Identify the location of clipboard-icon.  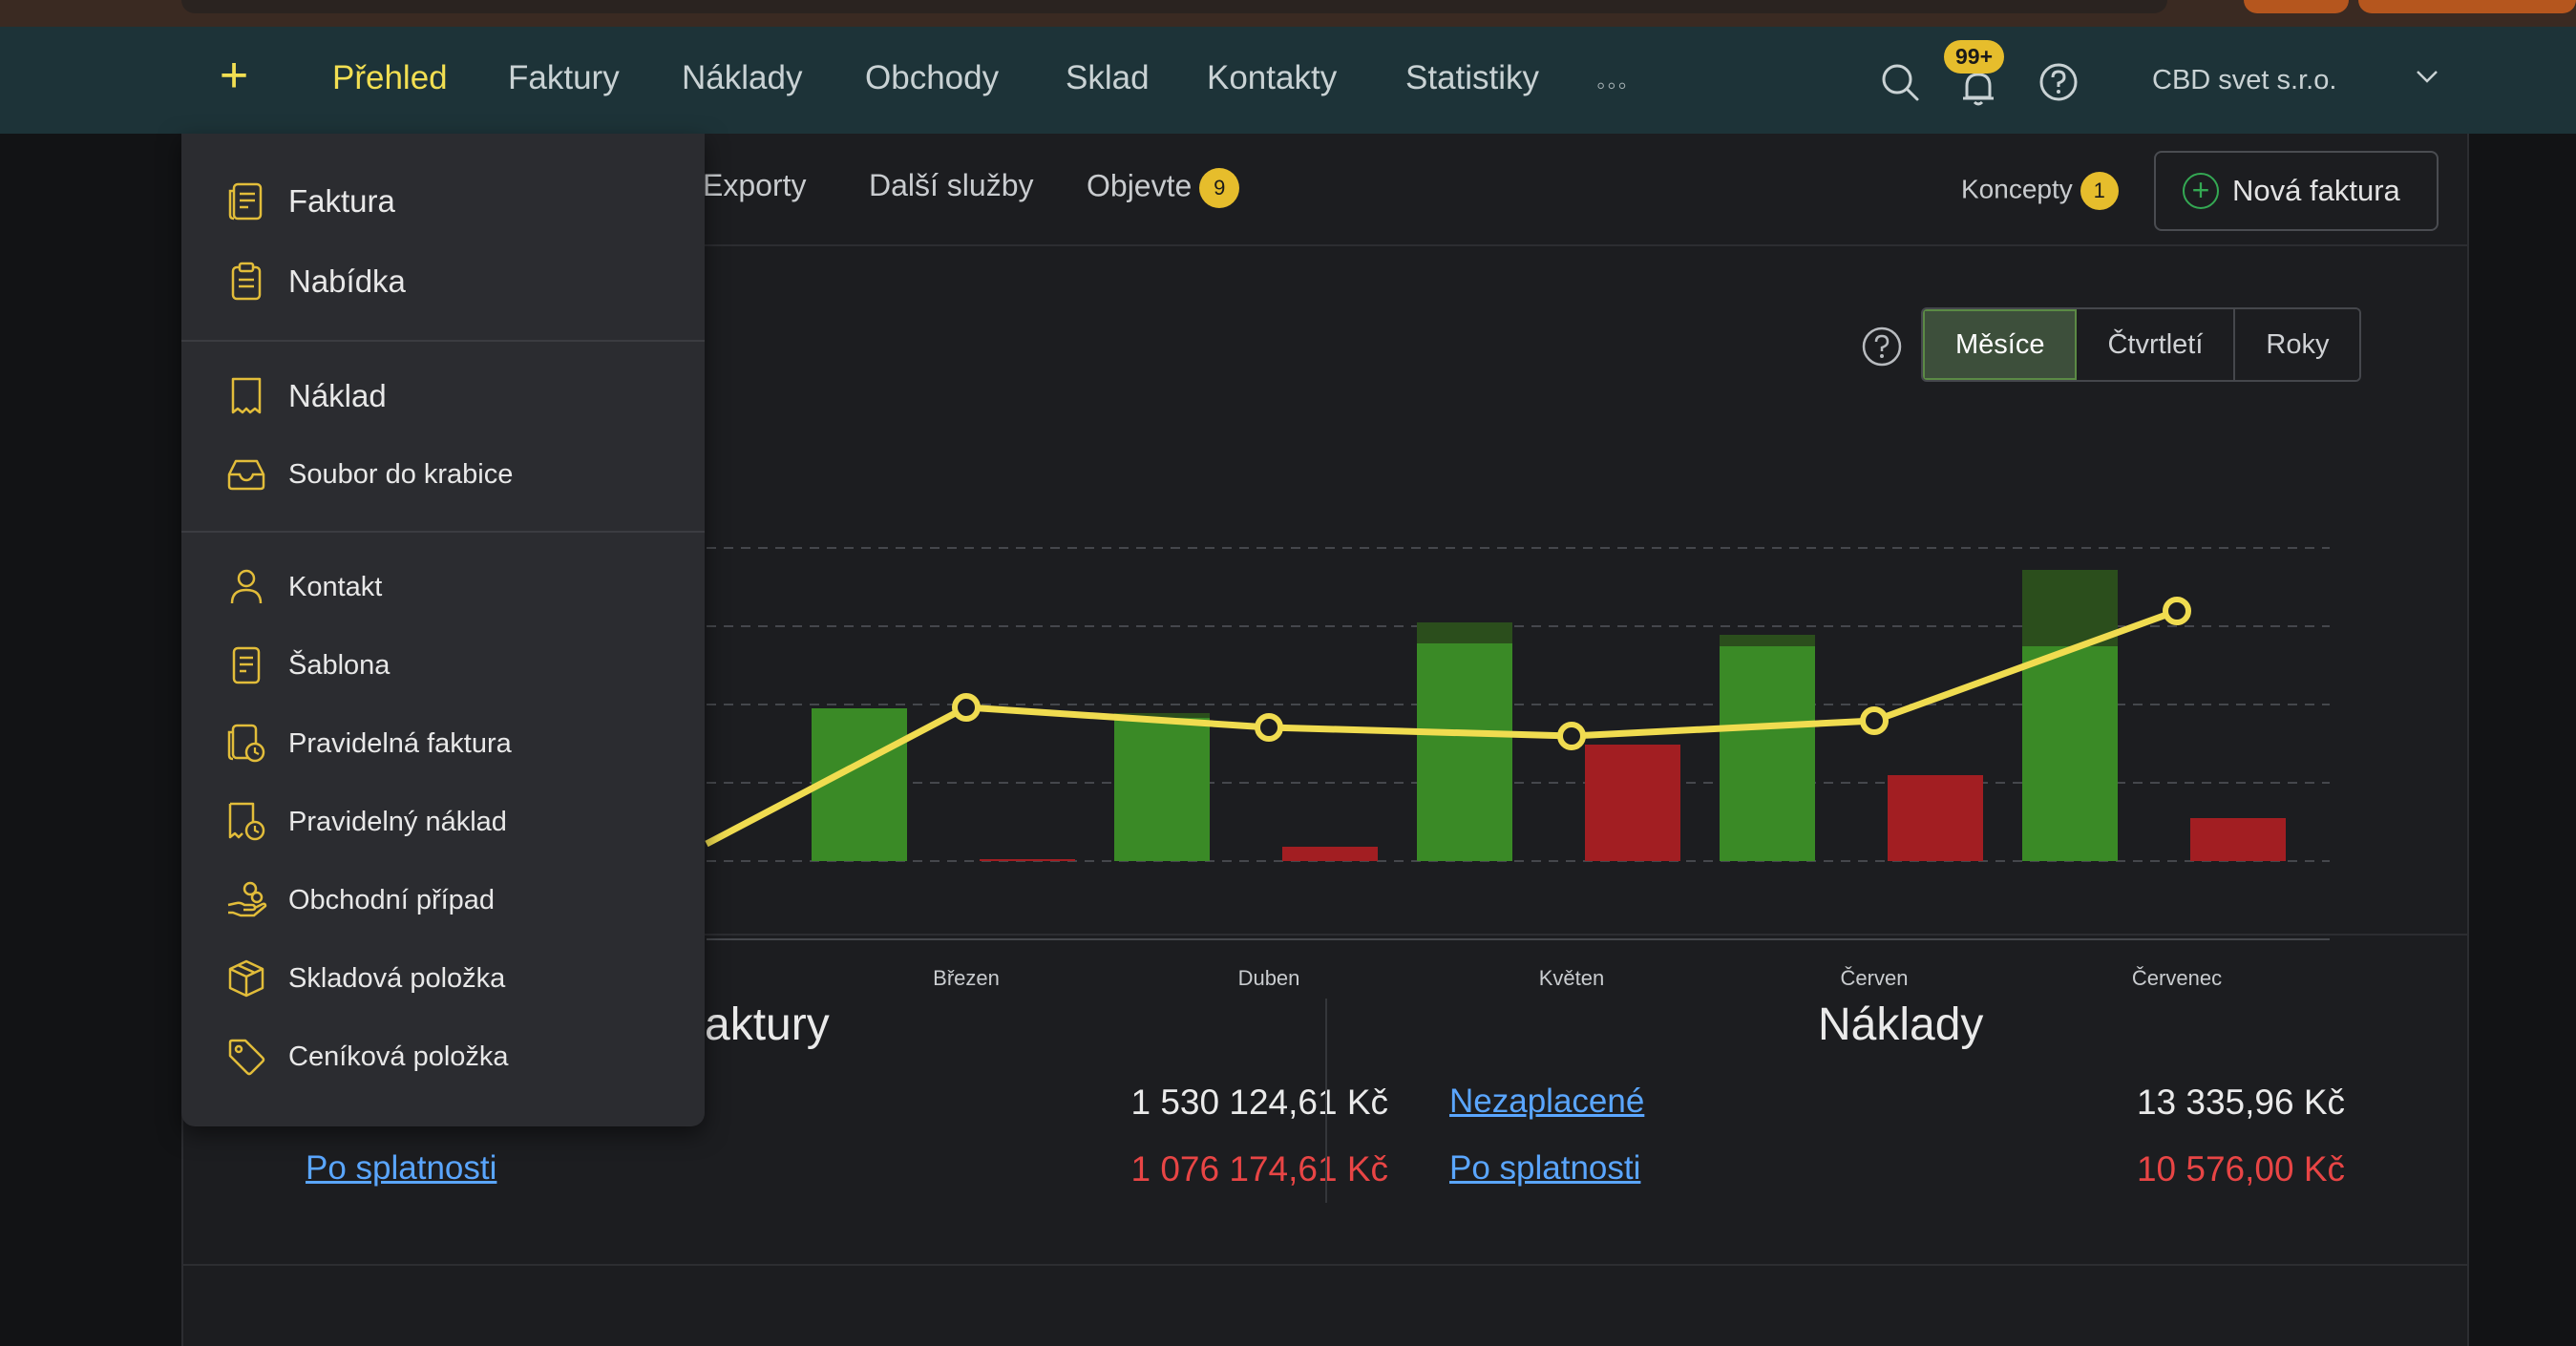
(246, 282).